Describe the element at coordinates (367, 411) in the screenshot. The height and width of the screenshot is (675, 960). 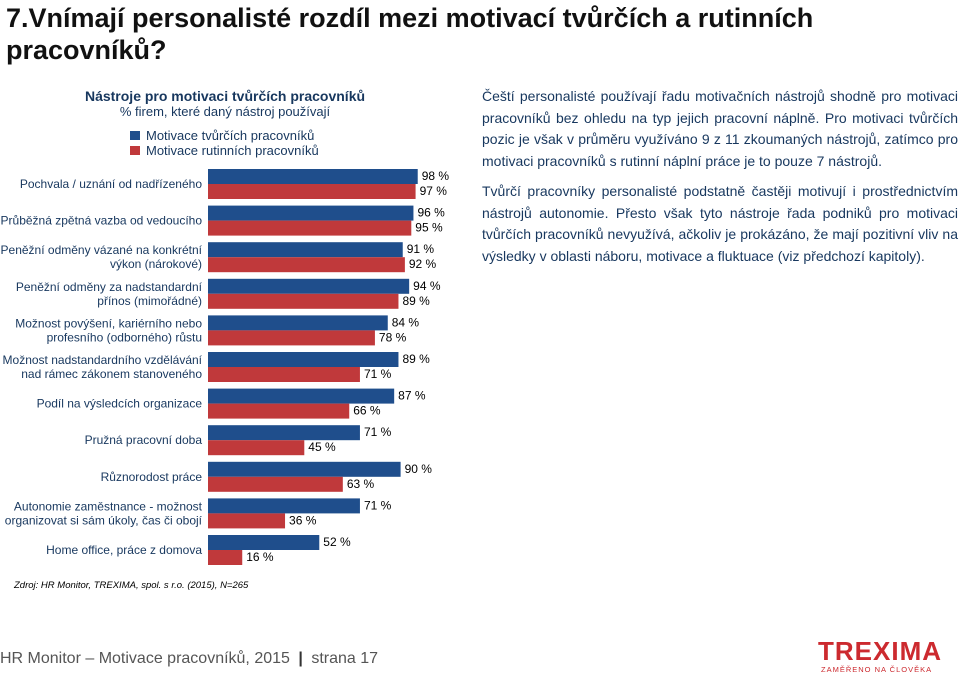
I see `value-label-routine: 66 %` at that location.